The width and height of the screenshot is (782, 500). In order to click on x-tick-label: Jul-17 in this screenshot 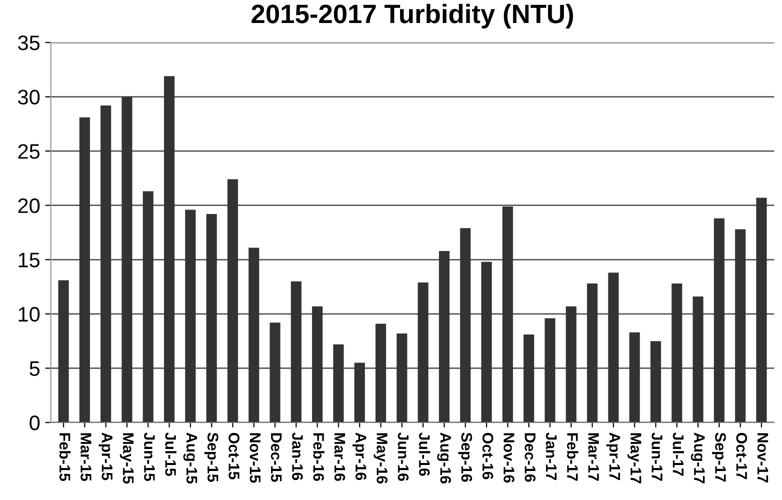, I will do `click(678, 454)`.